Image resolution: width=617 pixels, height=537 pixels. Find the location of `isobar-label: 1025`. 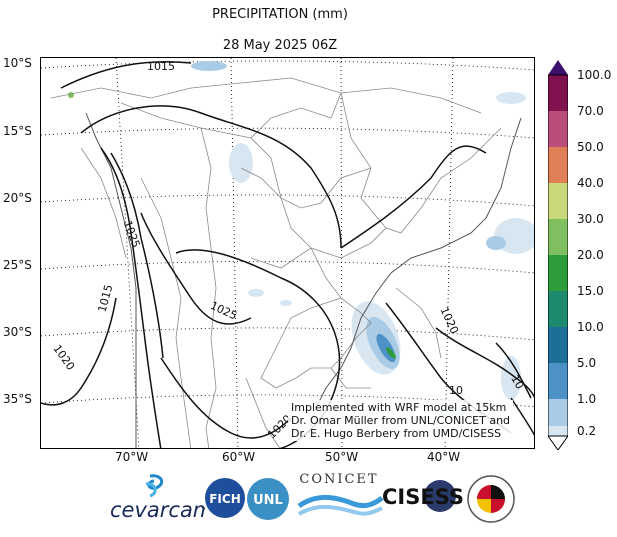

isobar-label: 1025 is located at coordinates (132, 234).